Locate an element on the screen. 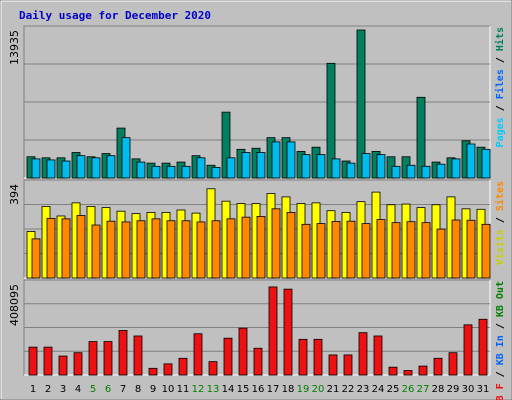  day-label-5: 5 is located at coordinates (93, 389).